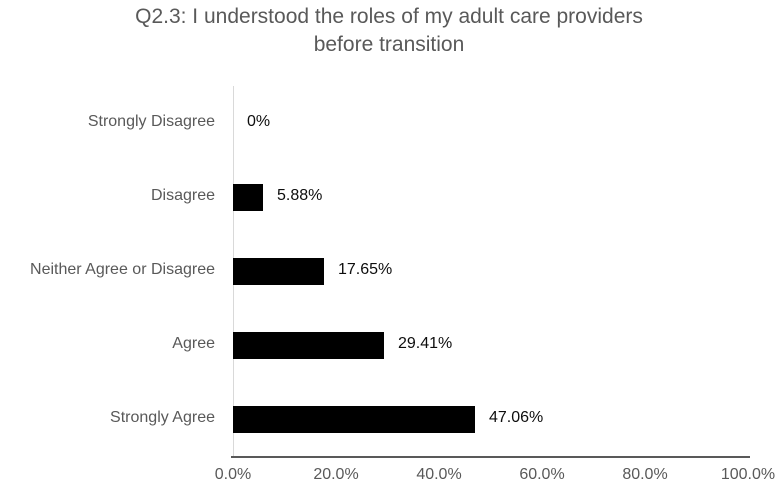  Describe the element at coordinates (365, 269) in the screenshot. I see `value-label: 17.65%` at that location.